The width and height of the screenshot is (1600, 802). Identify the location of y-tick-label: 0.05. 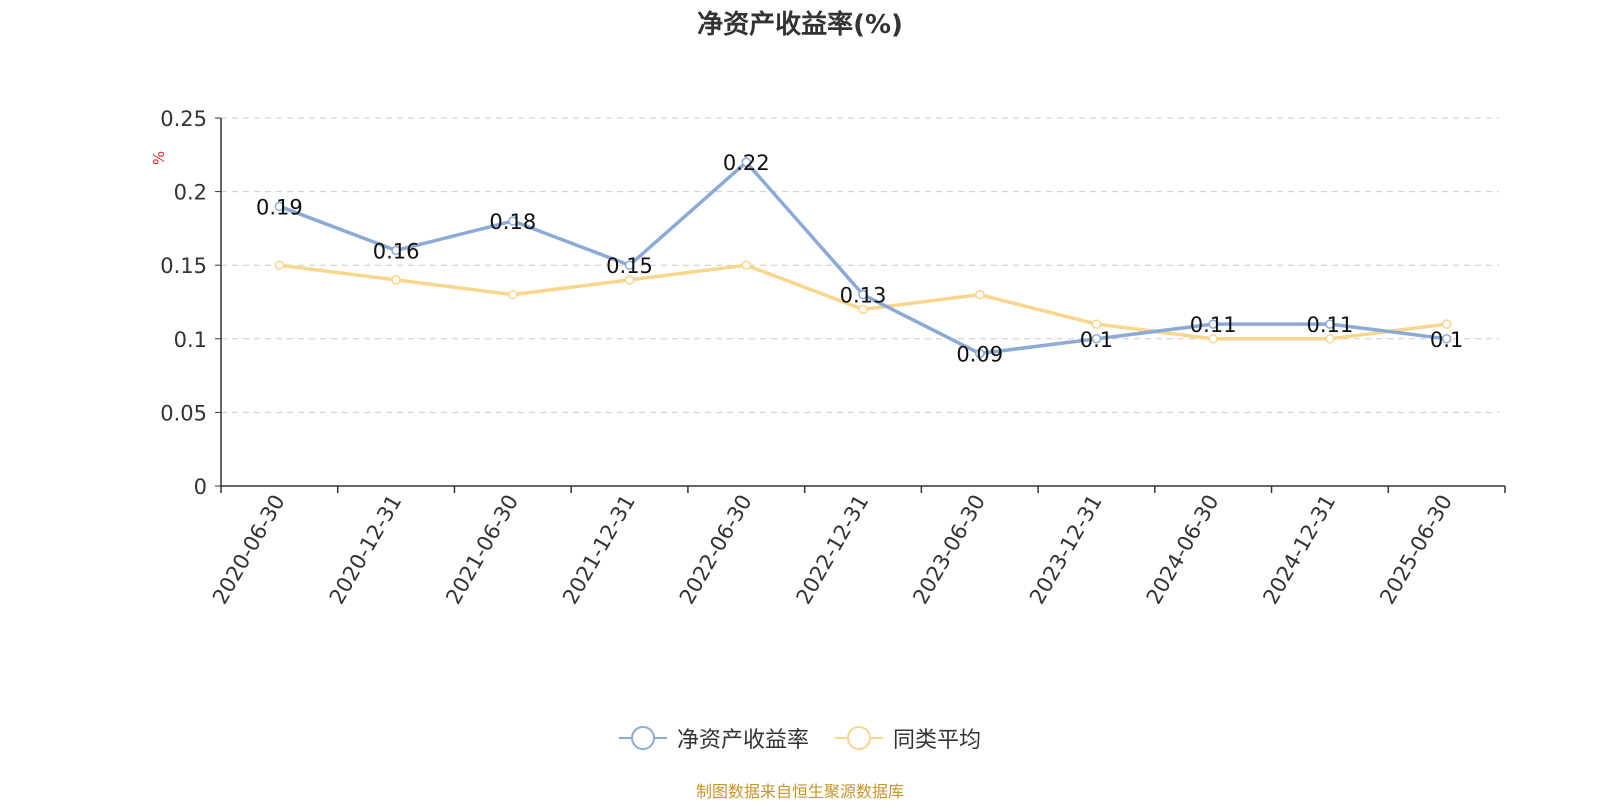
(183, 413).